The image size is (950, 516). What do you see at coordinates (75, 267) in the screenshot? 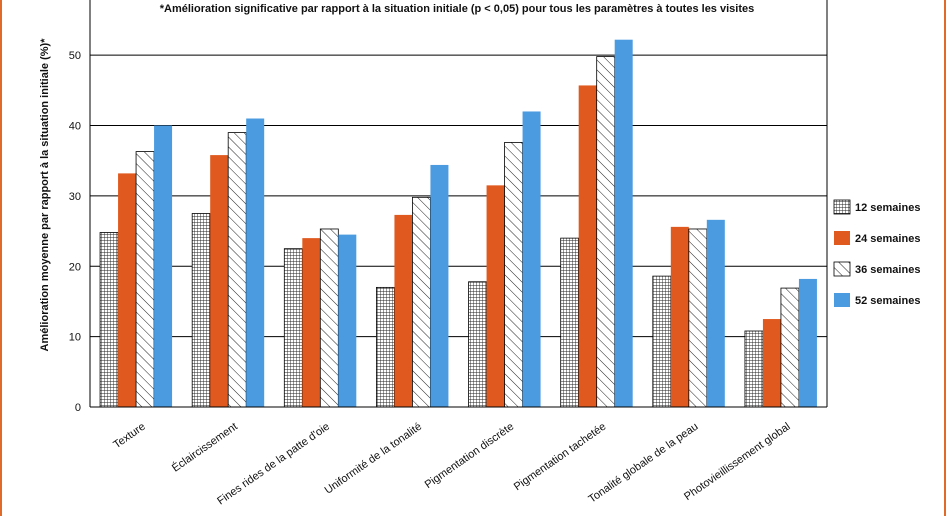
I see `y-tick-label: 20` at bounding box center [75, 267].